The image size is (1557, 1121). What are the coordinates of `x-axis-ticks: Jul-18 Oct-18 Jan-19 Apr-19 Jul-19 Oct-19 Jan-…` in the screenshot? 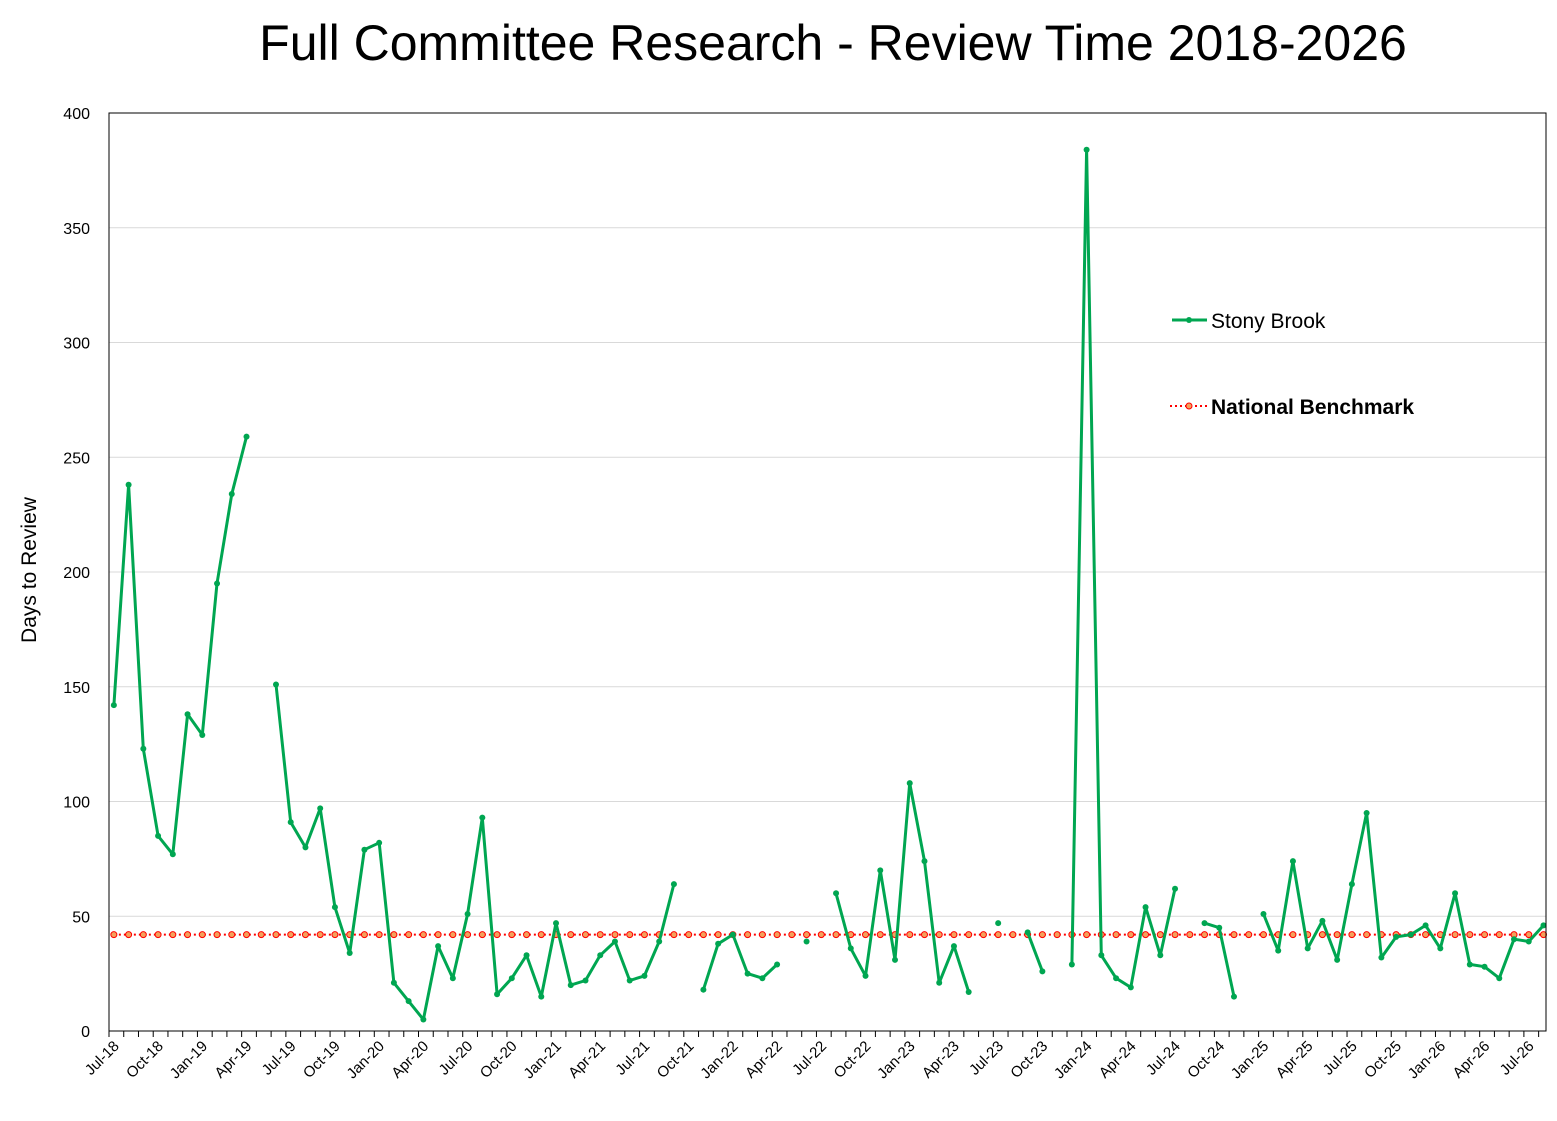 It's located at (811, 1056).